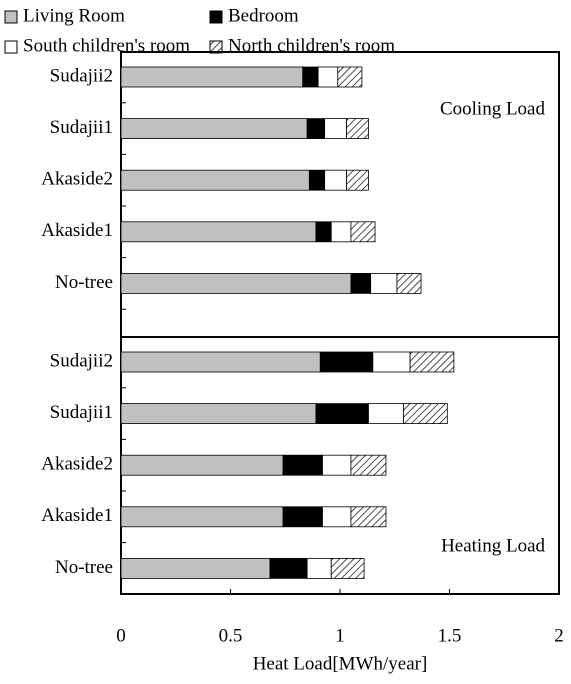 The image size is (571, 684). Describe the element at coordinates (450, 635) in the screenshot. I see `x-tick-label: 1.5` at that location.